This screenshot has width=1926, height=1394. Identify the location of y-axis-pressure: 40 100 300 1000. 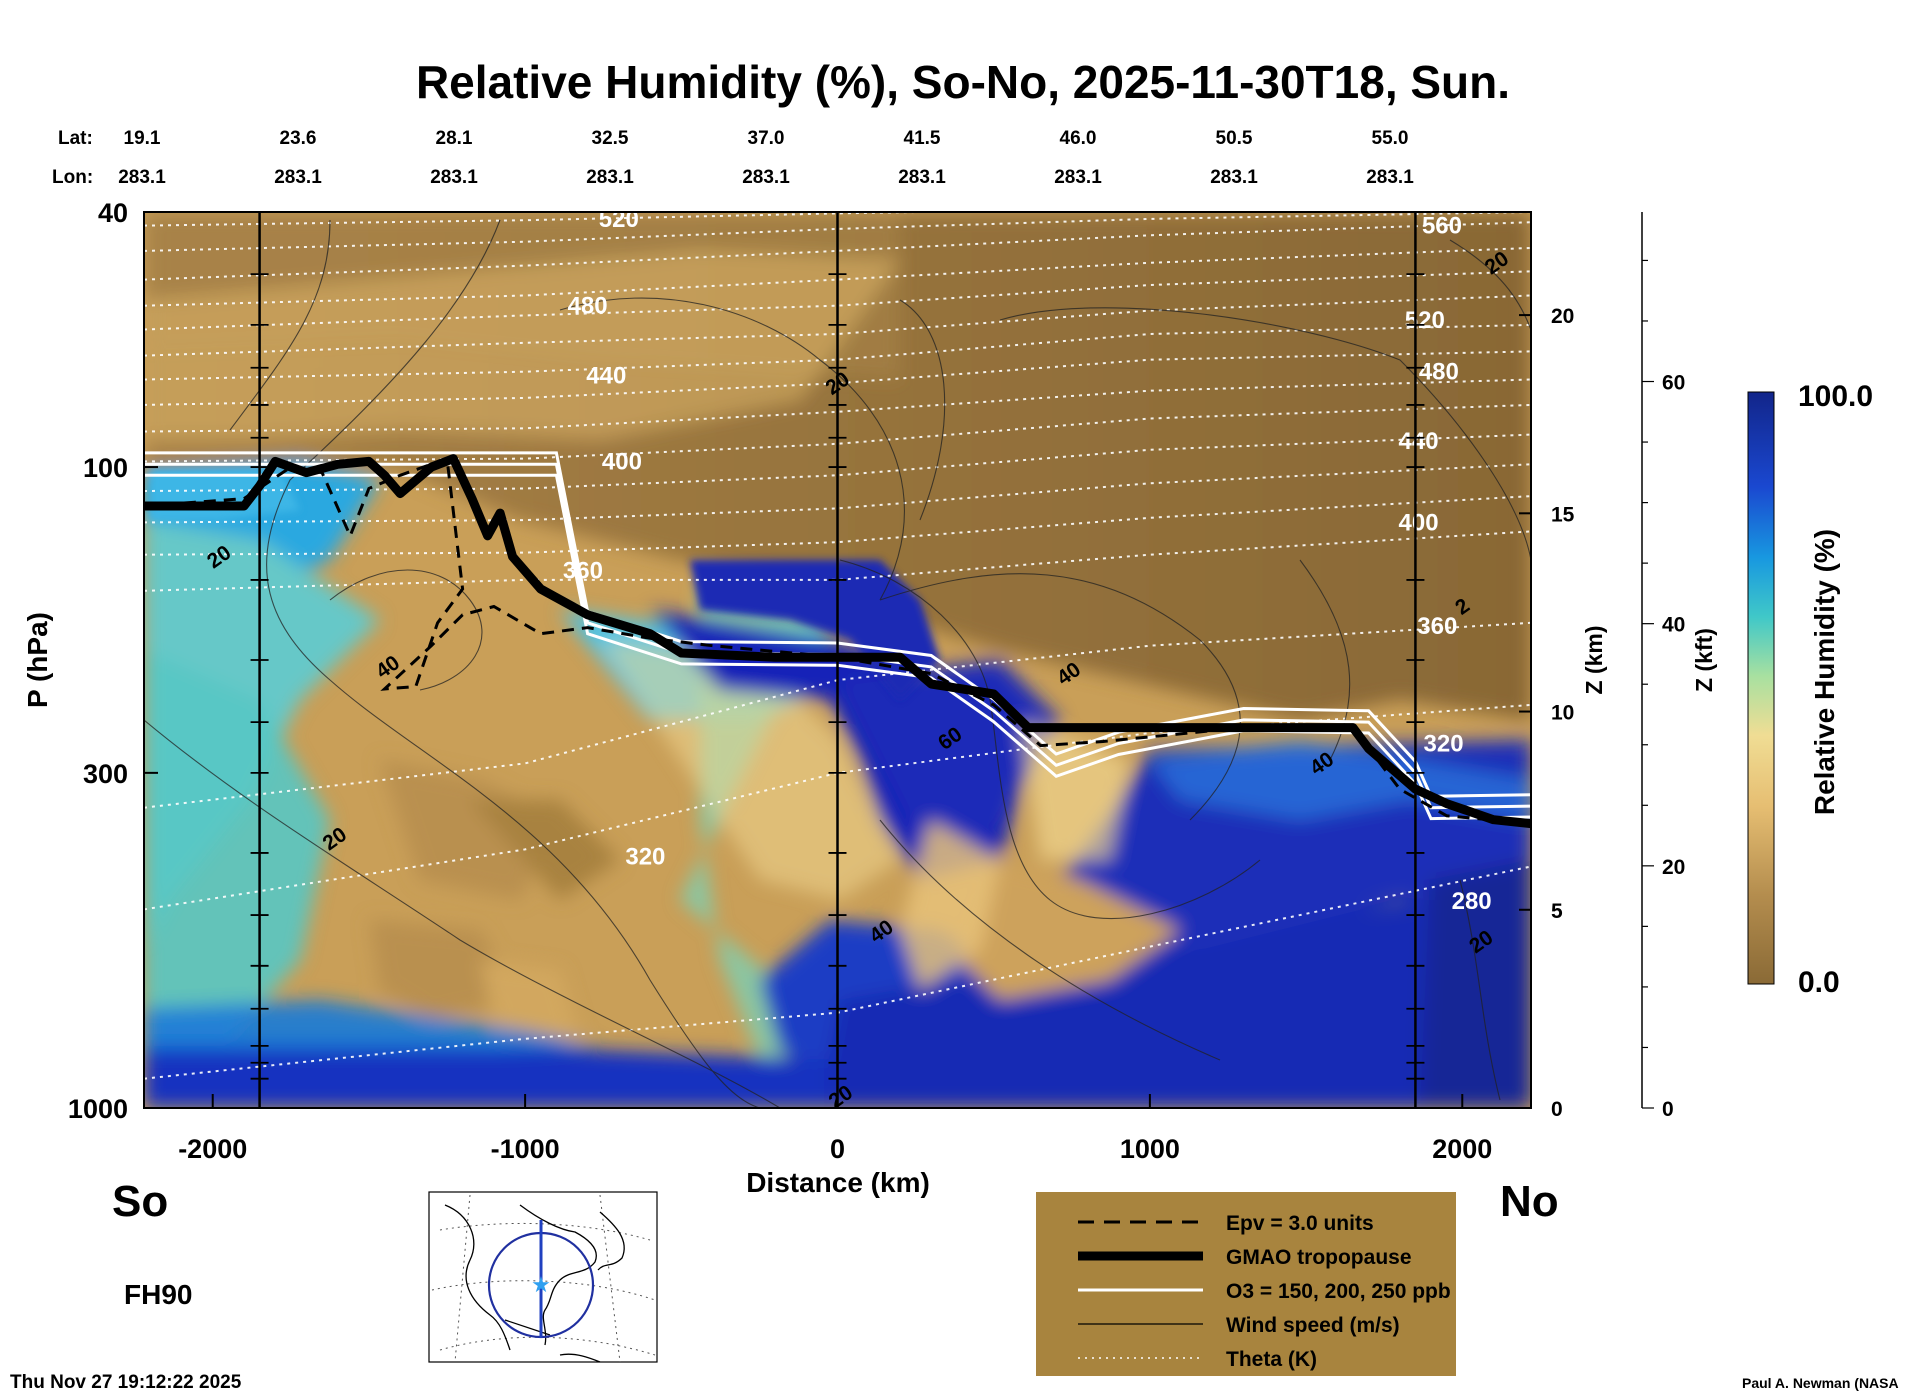
(113, 661).